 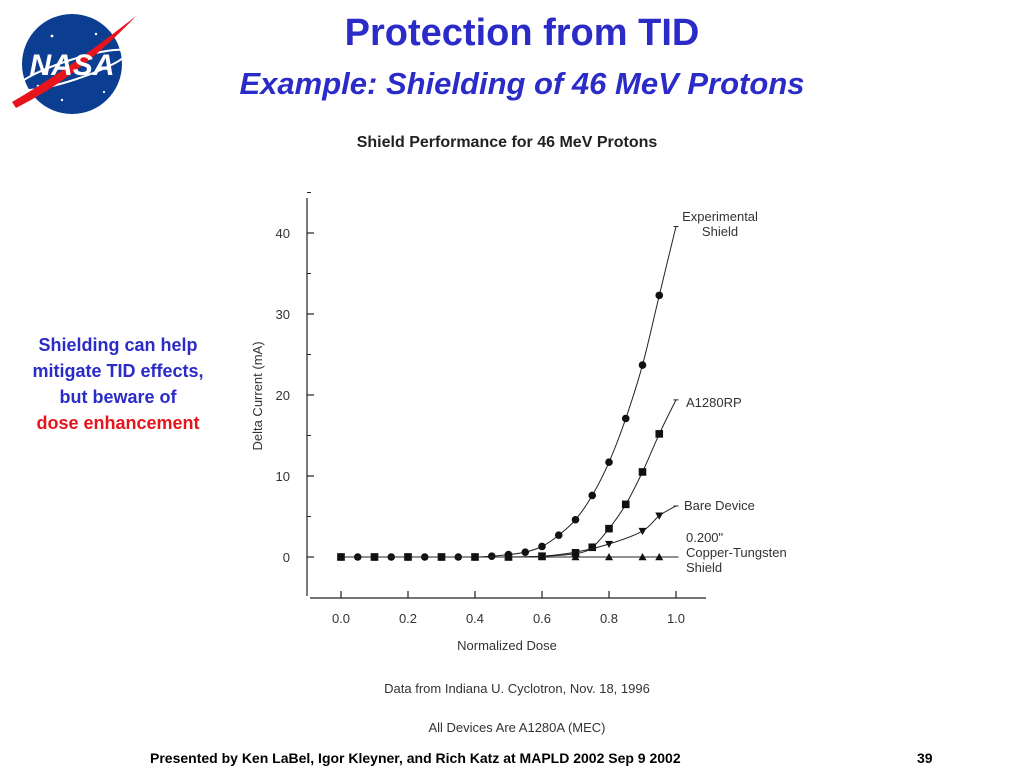 I want to click on series-label-line: 0.200", so click(x=705, y=537).